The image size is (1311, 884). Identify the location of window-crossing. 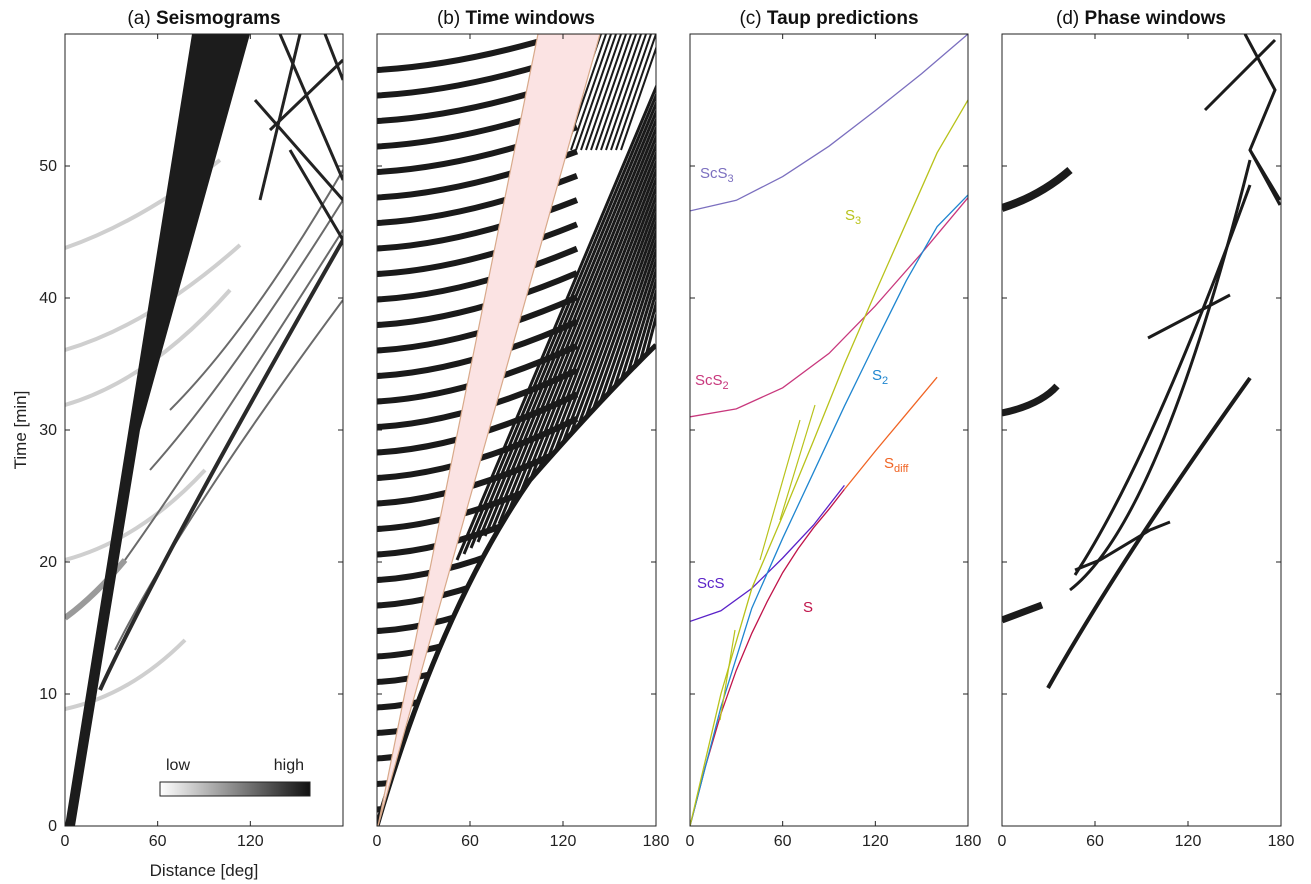
(1122, 546).